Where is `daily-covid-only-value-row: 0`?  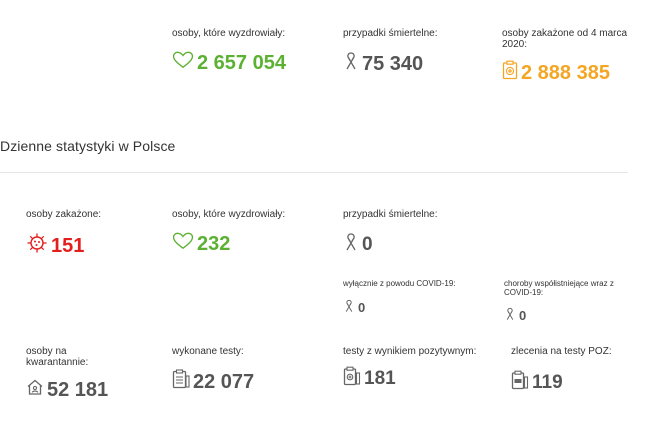
daily-covid-only-value-row: 0 is located at coordinates (413, 307).